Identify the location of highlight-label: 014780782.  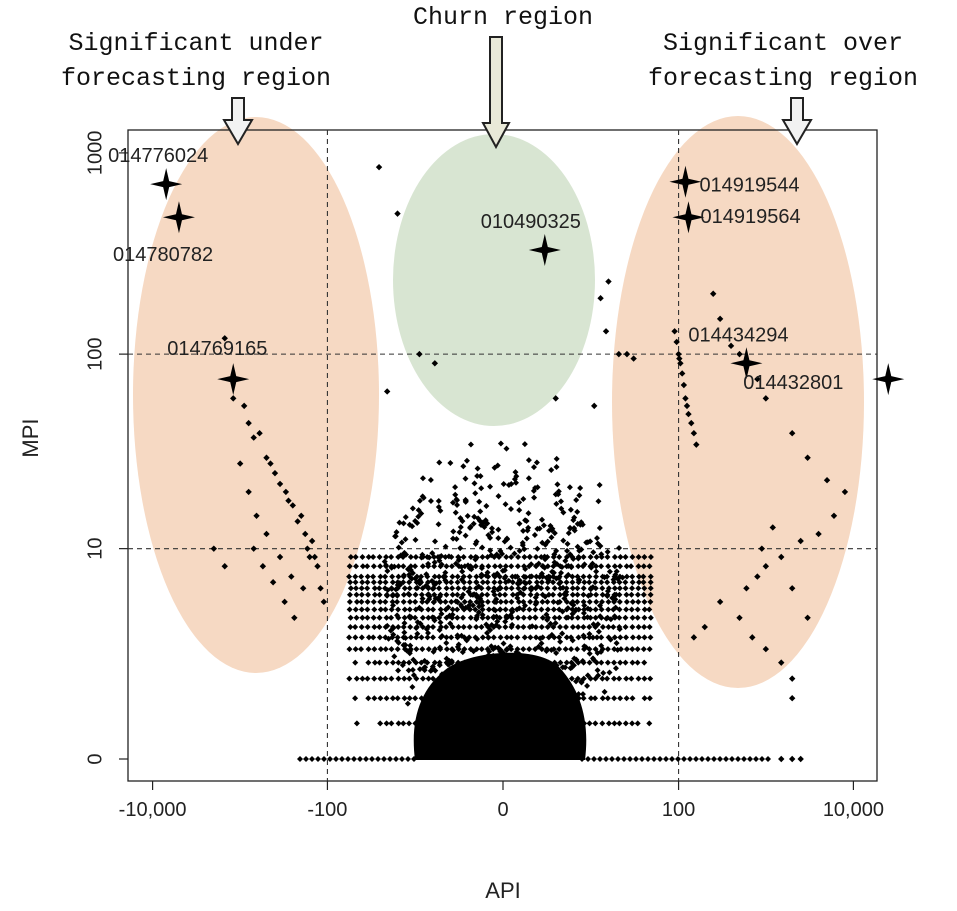
(163, 255).